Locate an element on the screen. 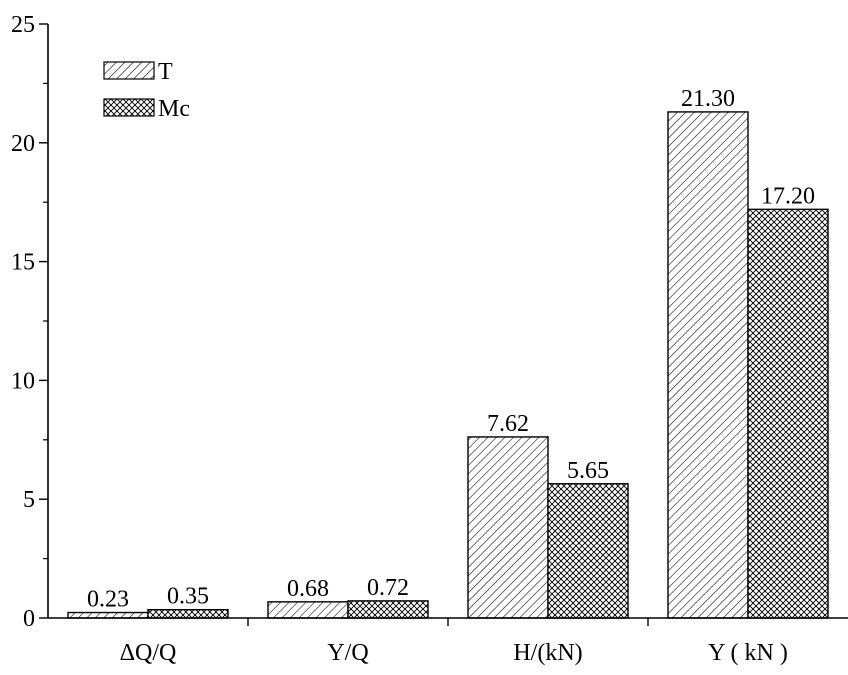 The width and height of the screenshot is (848, 675). legend-swatch-t is located at coordinates (129, 70).